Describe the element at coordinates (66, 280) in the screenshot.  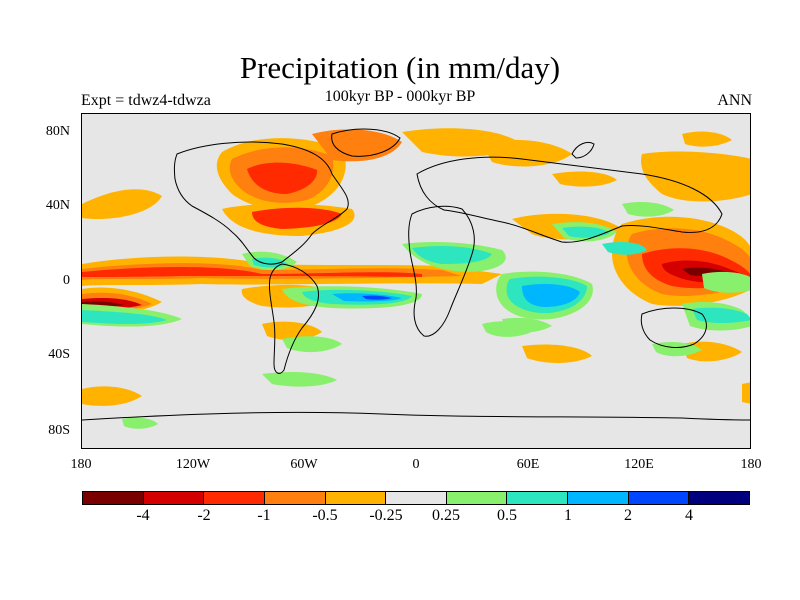
I see `lat-label-0: 0` at that location.